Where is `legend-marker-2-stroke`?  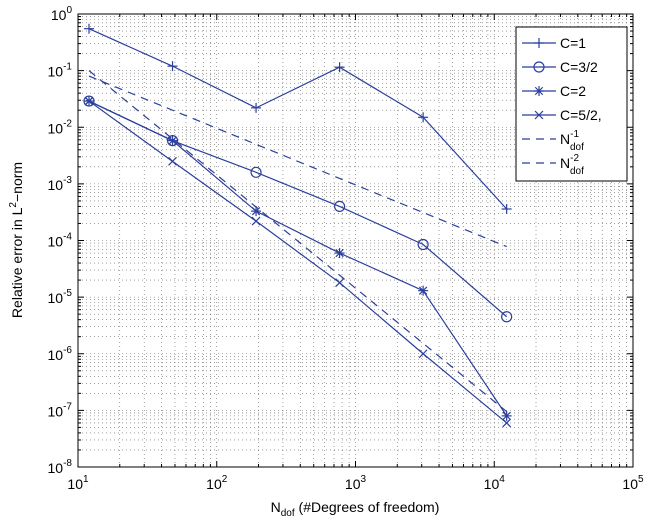 legend-marker-2-stroke is located at coordinates (539, 91).